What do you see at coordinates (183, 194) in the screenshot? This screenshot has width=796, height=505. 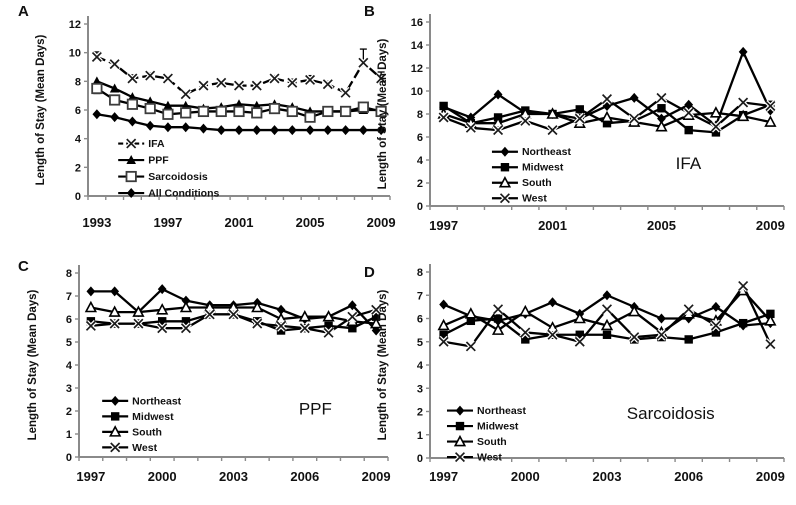 I see `legend-label: All Conditions` at bounding box center [183, 194].